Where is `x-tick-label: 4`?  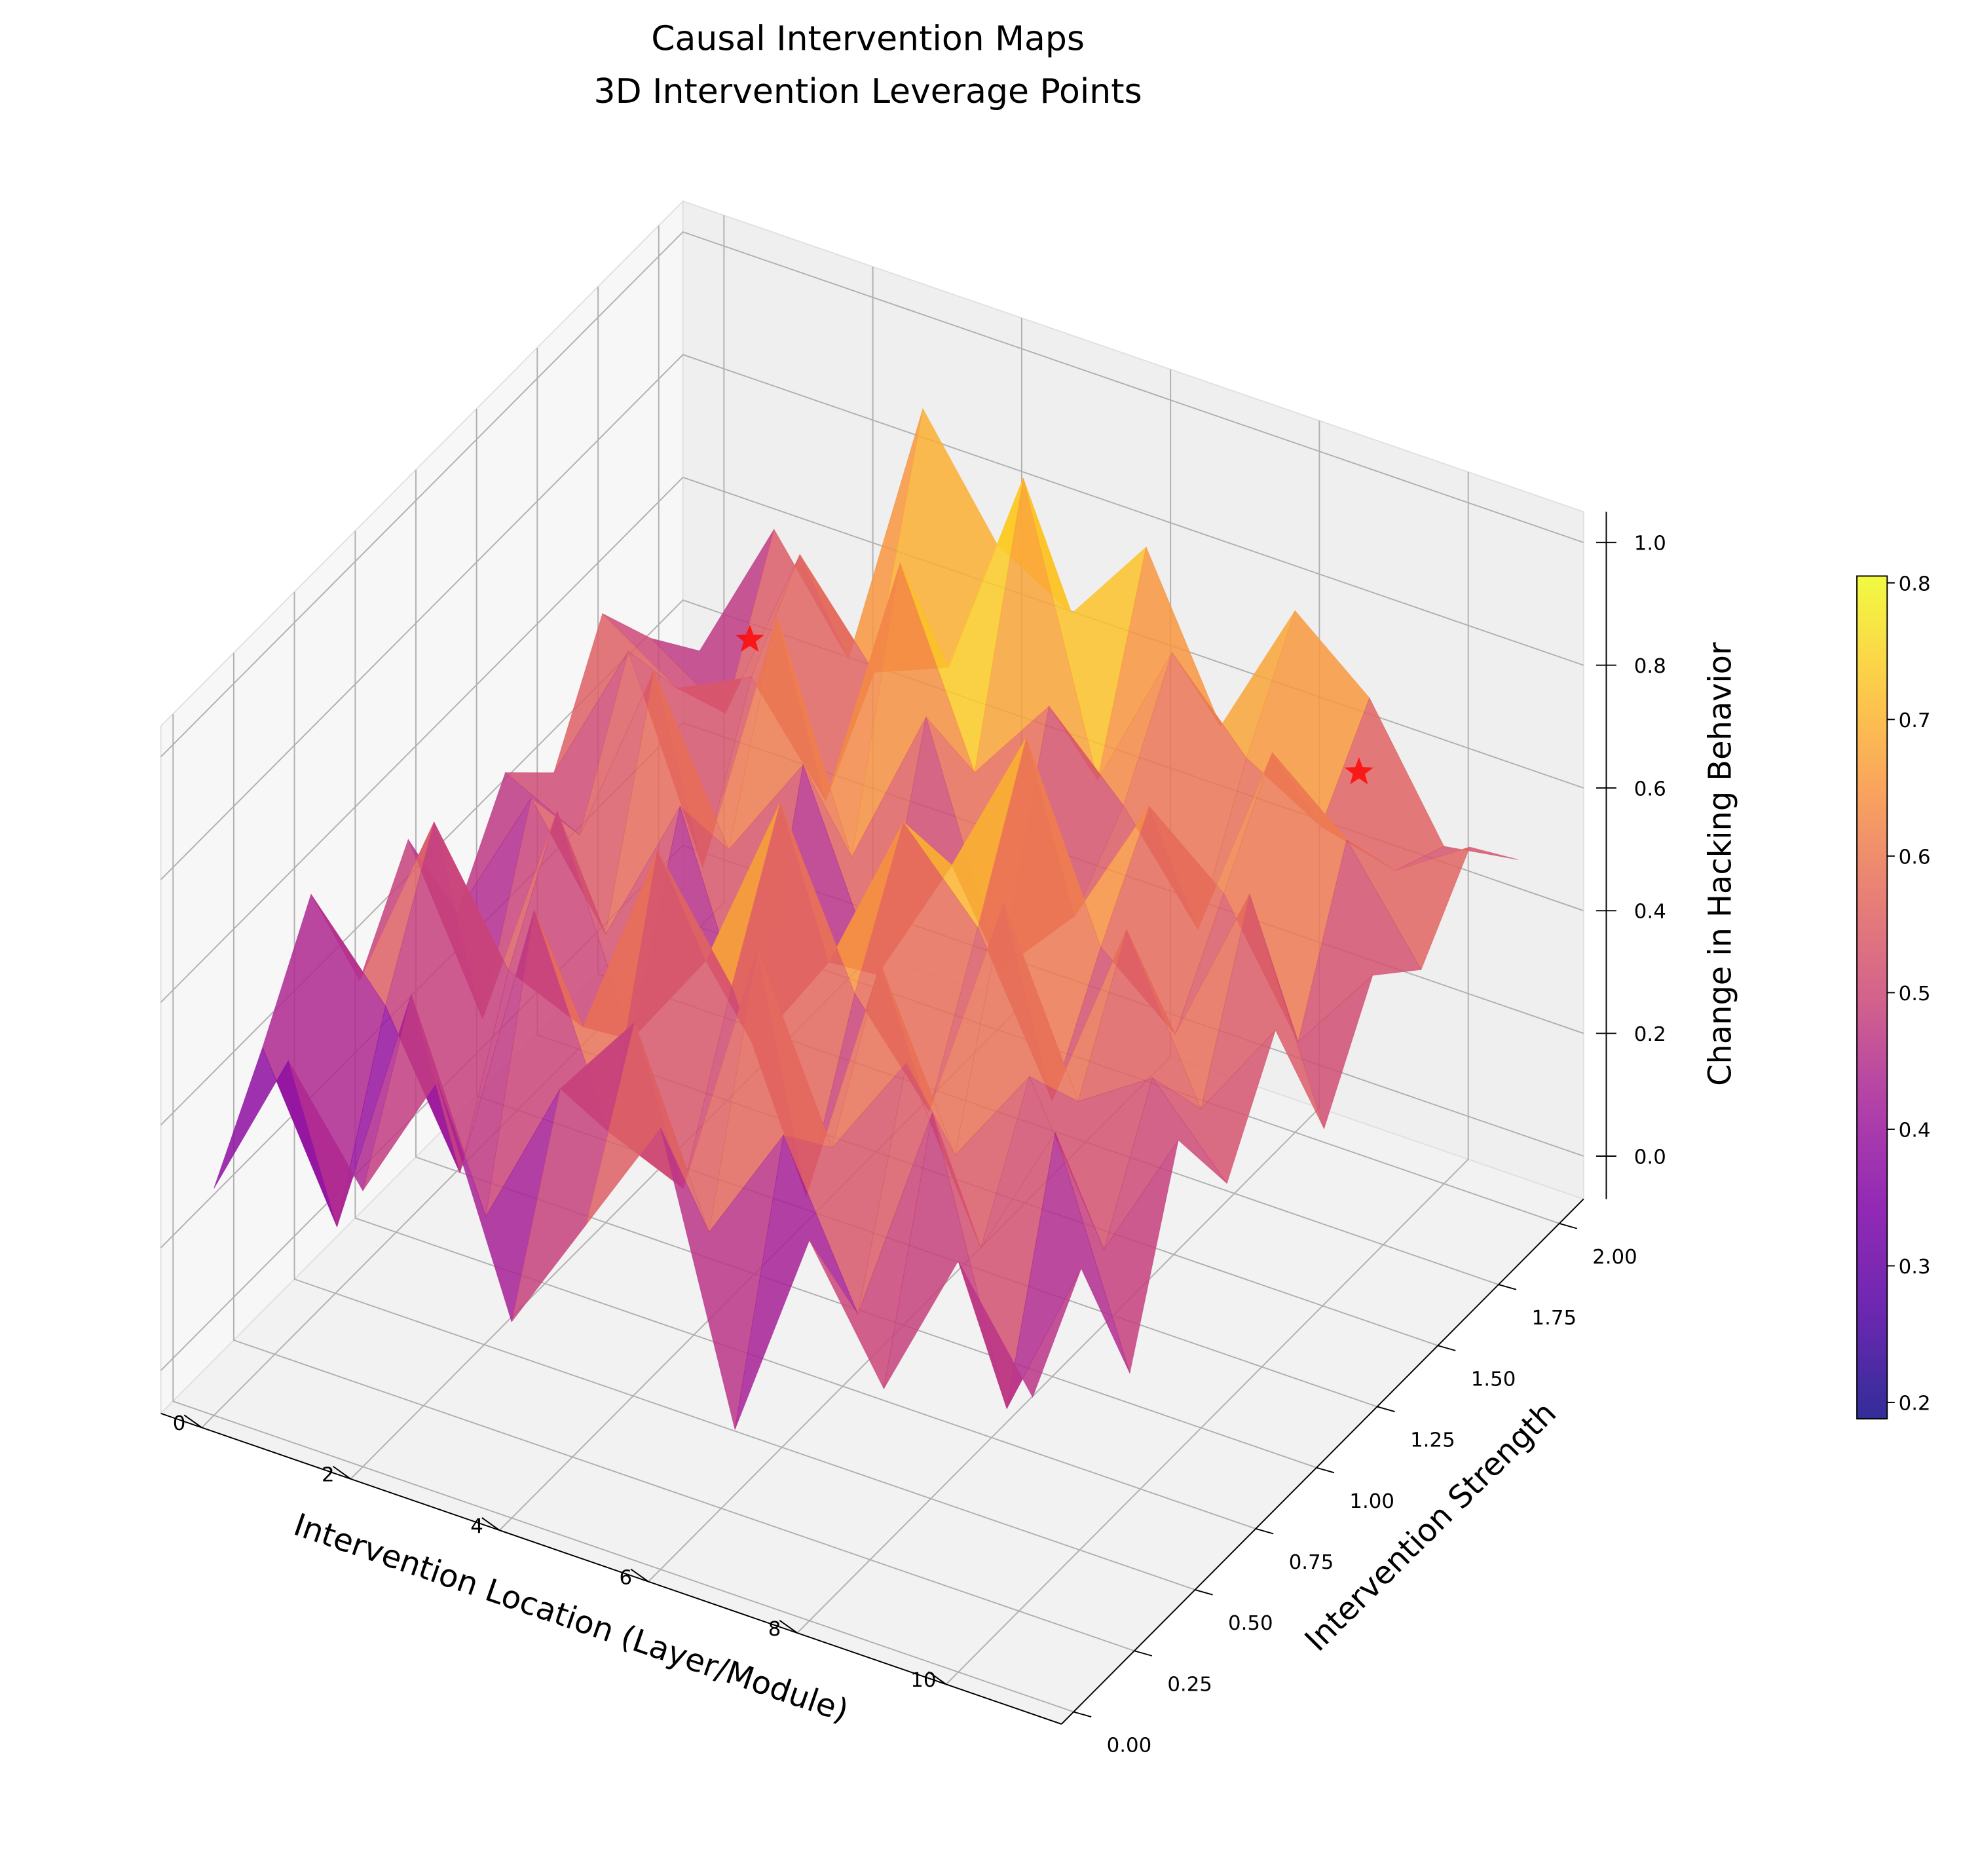 x-tick-label: 4 is located at coordinates (476, 1527).